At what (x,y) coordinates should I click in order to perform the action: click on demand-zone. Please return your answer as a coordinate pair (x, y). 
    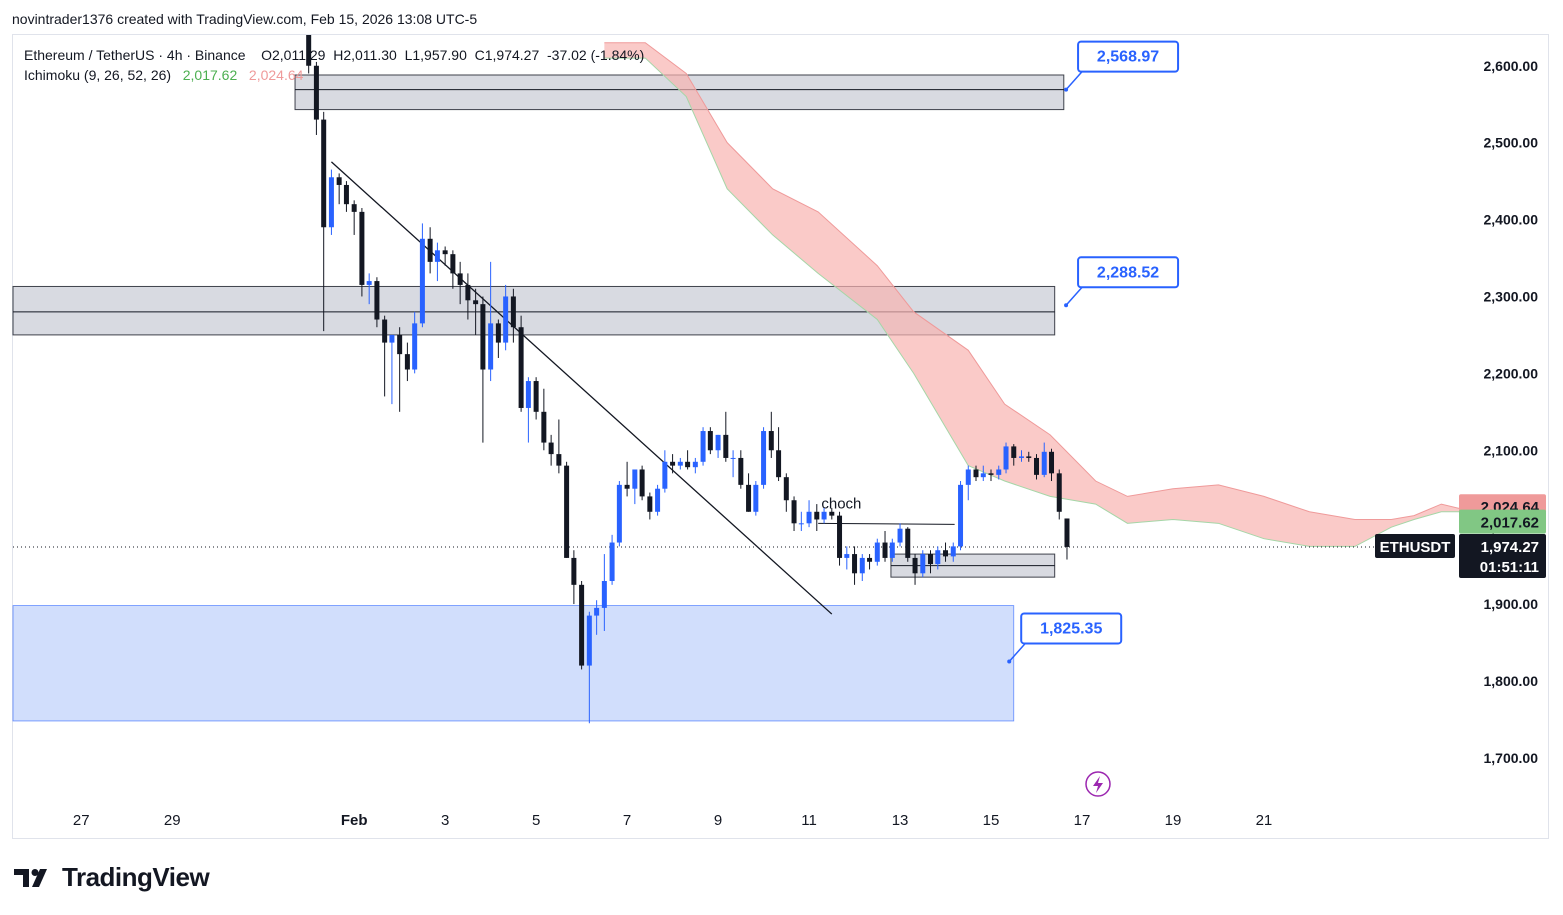
    Looking at the image, I should click on (513, 663).